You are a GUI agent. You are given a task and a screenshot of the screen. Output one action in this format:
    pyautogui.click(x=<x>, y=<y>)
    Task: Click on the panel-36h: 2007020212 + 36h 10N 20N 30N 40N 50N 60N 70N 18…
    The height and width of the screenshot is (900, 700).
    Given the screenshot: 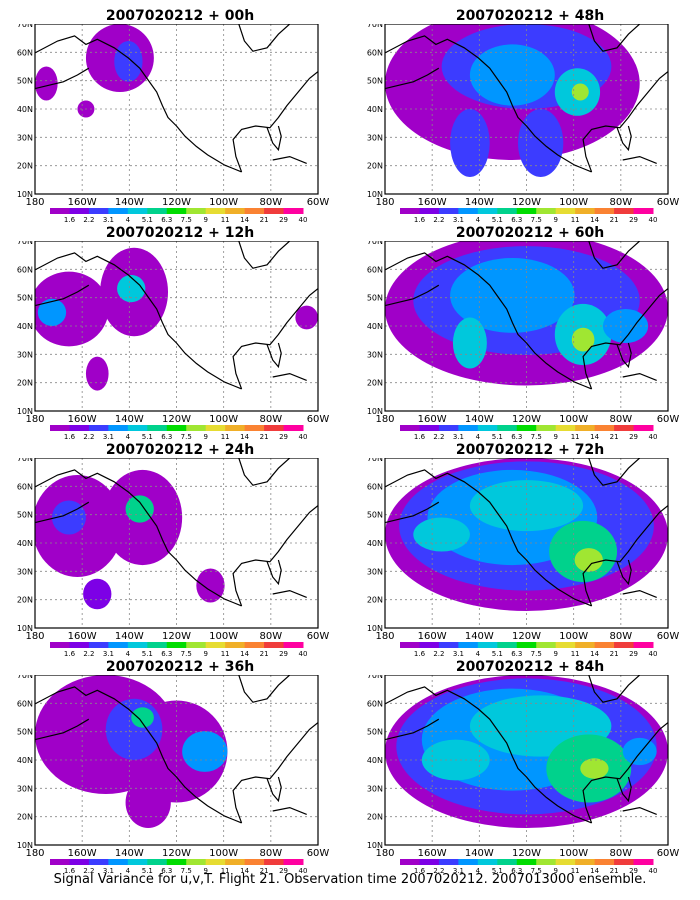 What is the action you would take?
    pyautogui.click(x=180, y=767)
    